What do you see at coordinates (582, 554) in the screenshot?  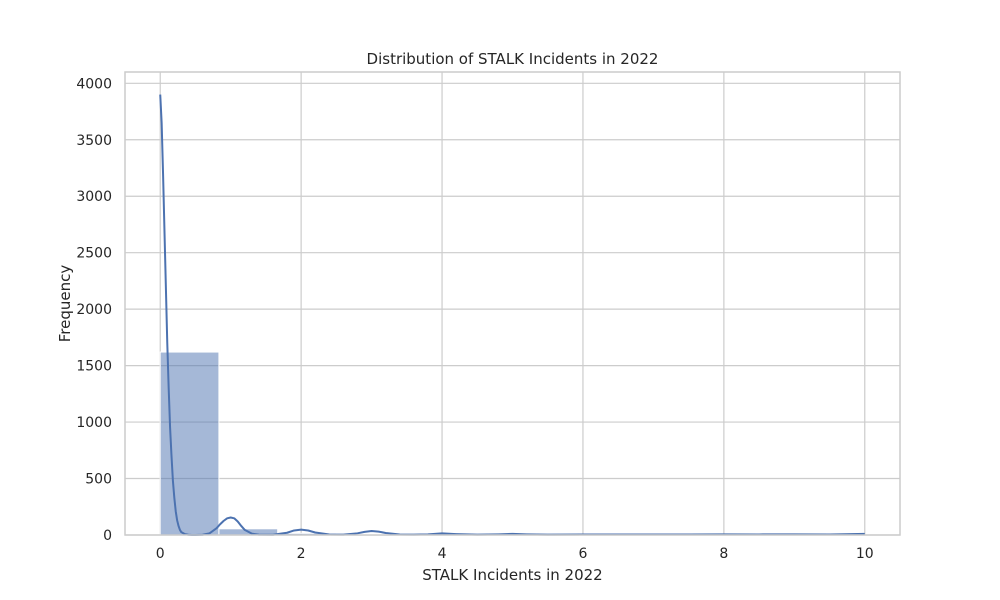 I see `x-tick-label: 6` at bounding box center [582, 554].